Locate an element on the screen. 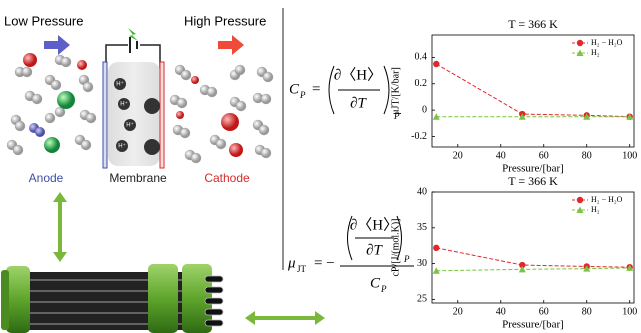 The height and width of the screenshot is (333, 641). eq-relation: = − is located at coordinates (324, 263).